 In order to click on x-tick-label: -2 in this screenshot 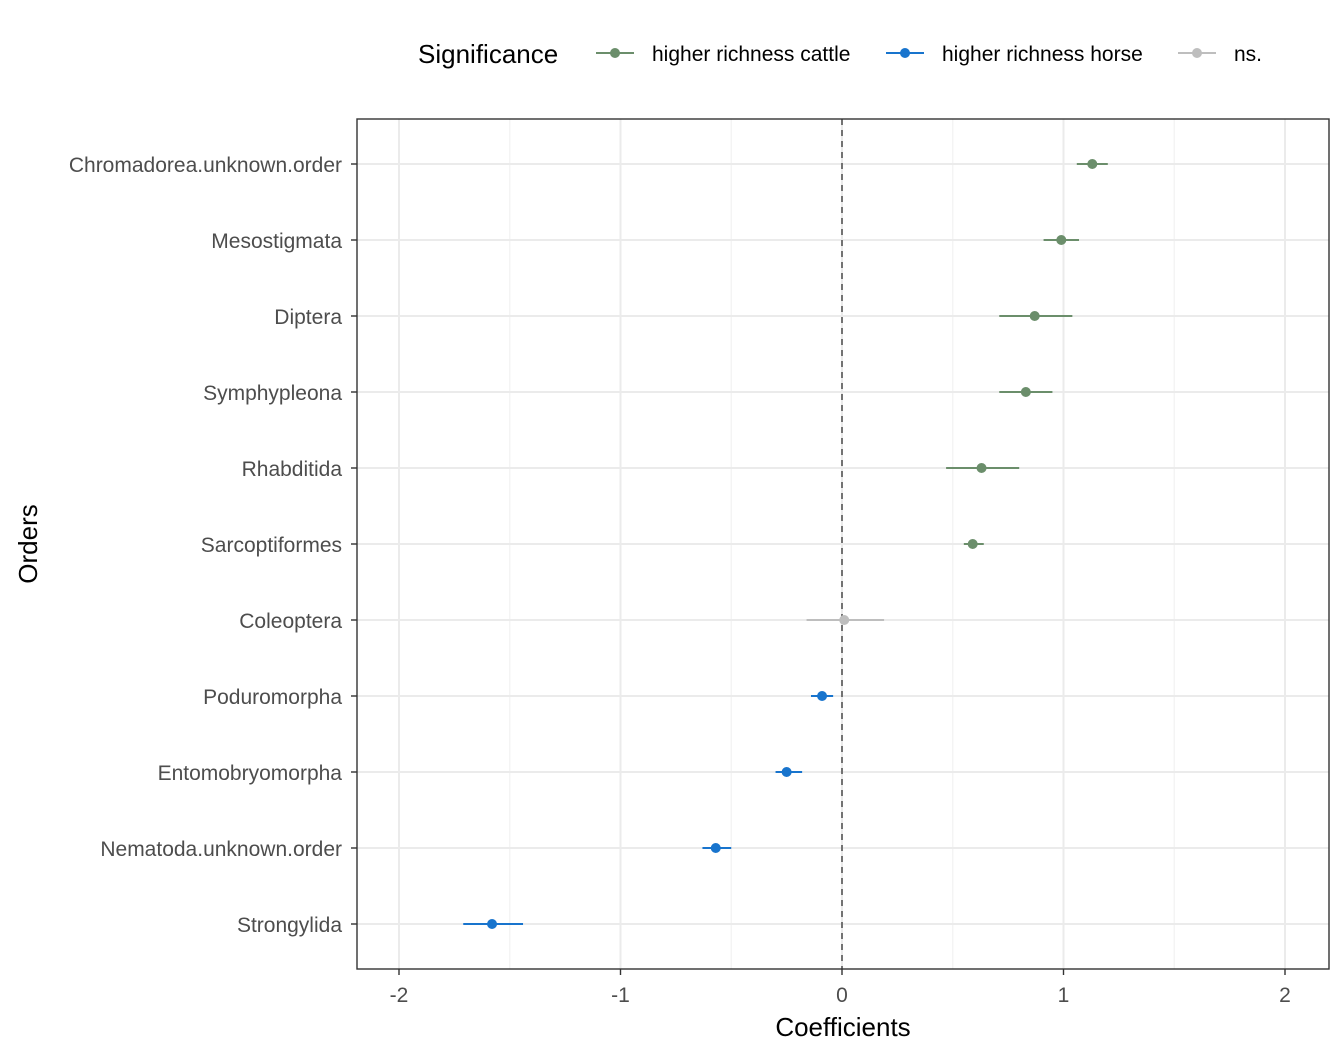, I will do `click(399, 995)`.